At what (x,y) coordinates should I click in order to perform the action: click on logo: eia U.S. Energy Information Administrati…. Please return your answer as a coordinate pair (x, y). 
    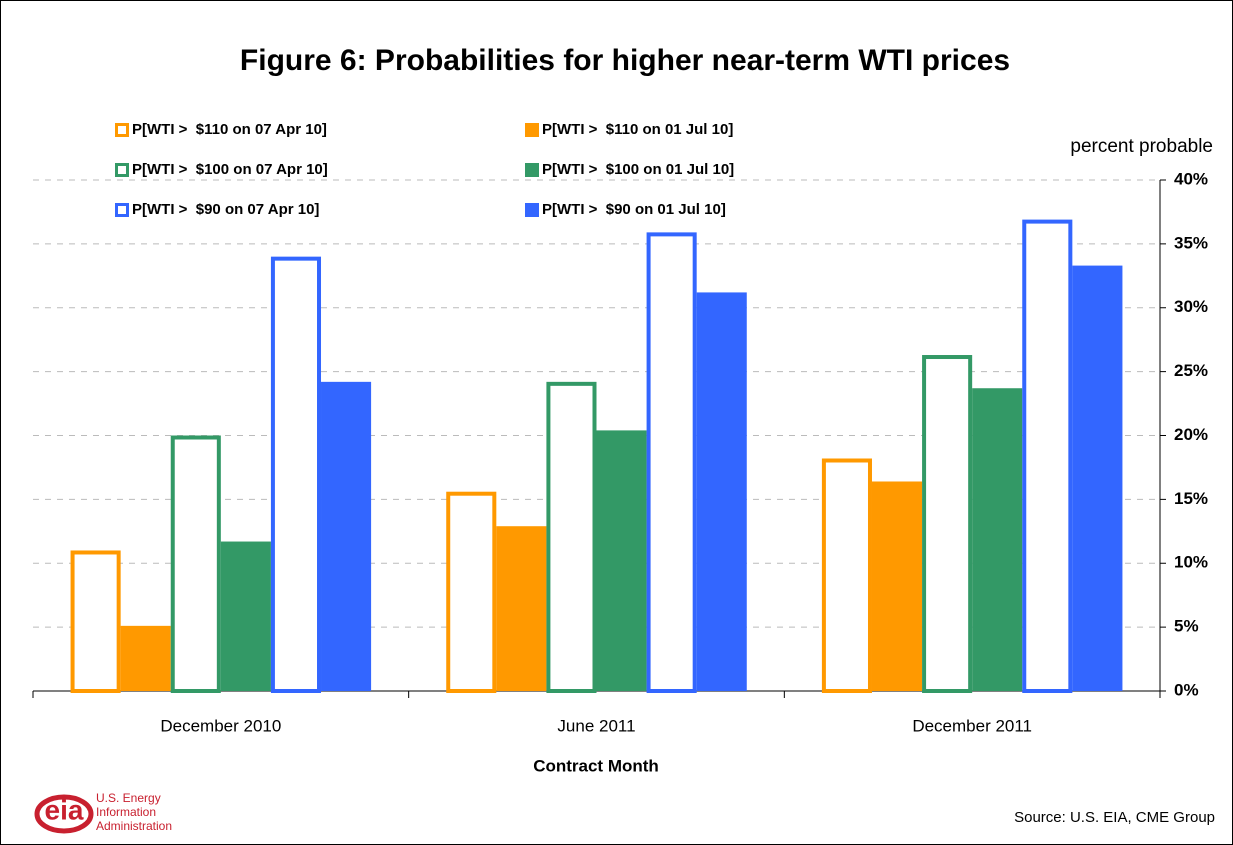
    Looking at the image, I should click on (103, 812).